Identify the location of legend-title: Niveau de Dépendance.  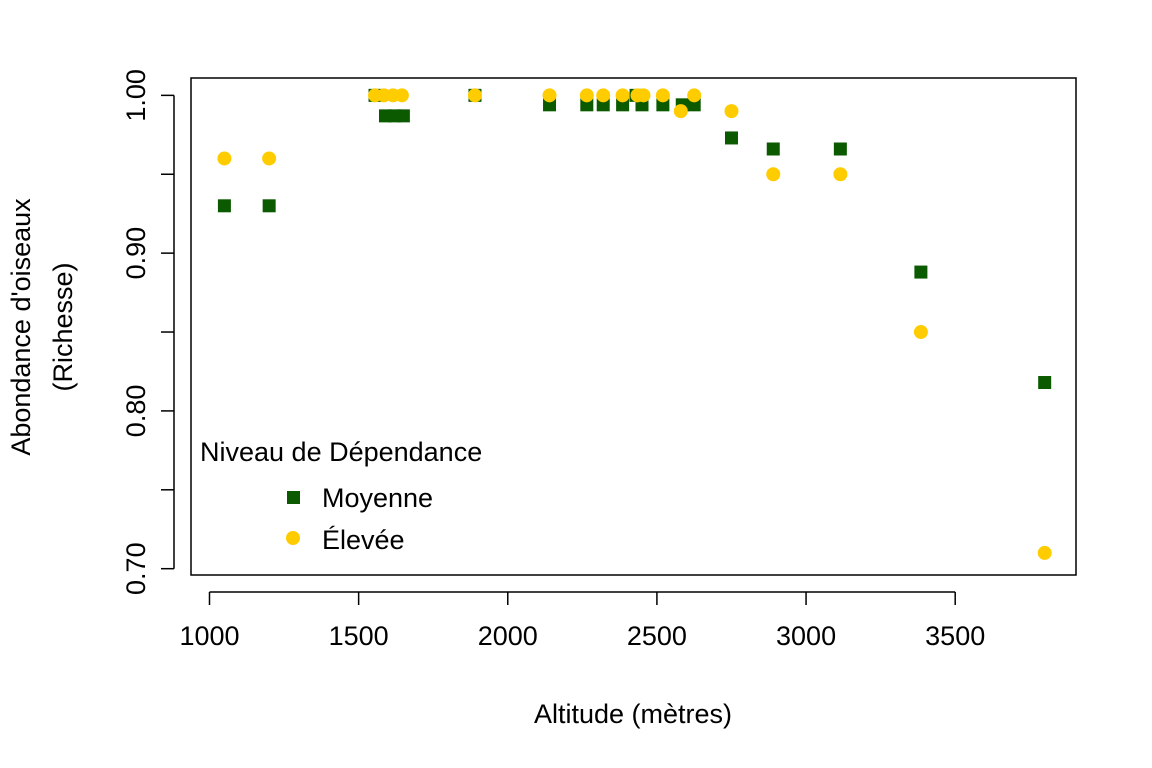
(341, 452).